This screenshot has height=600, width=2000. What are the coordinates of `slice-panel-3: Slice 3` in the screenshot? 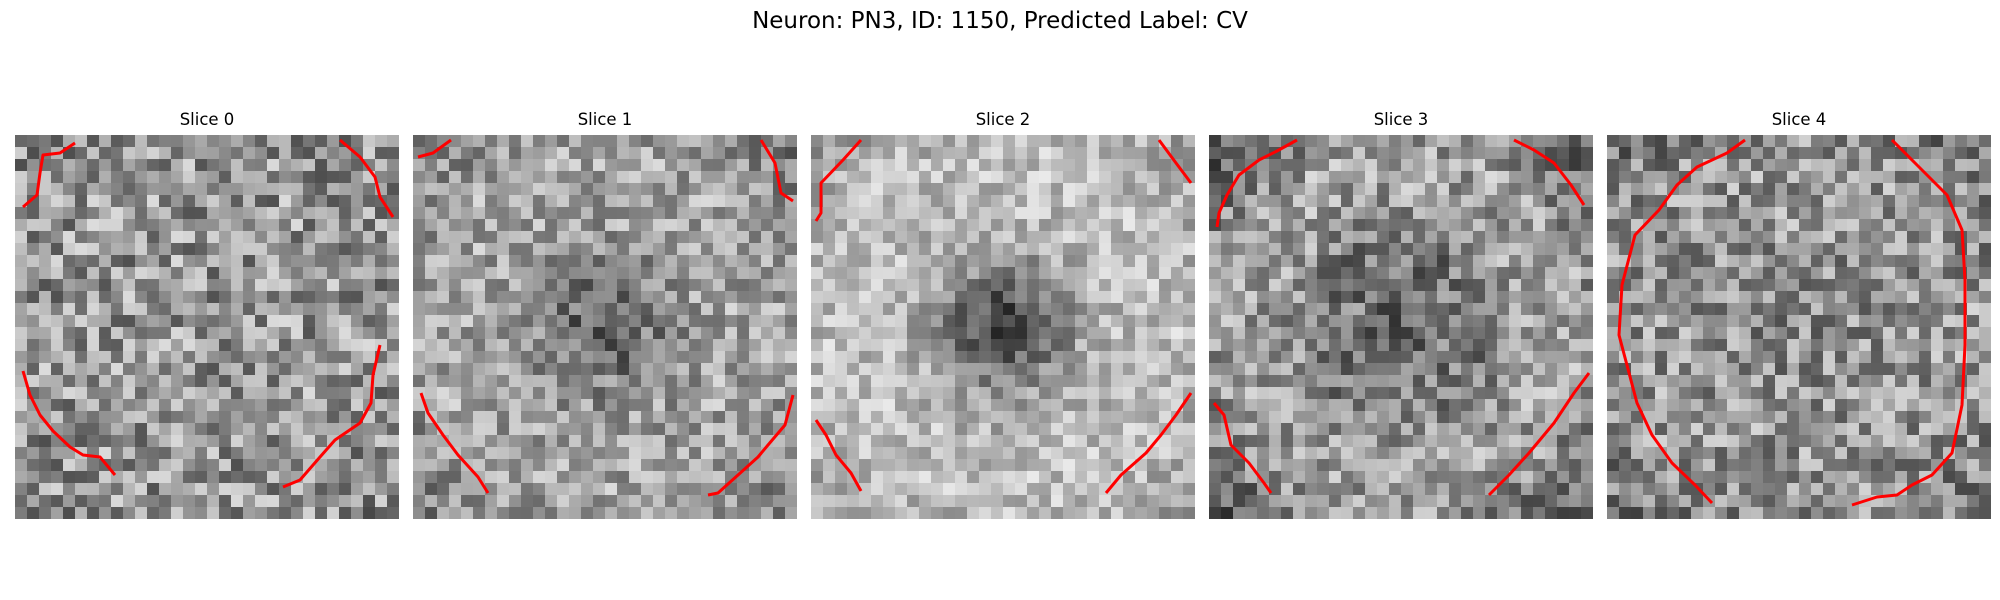 It's located at (1401, 314).